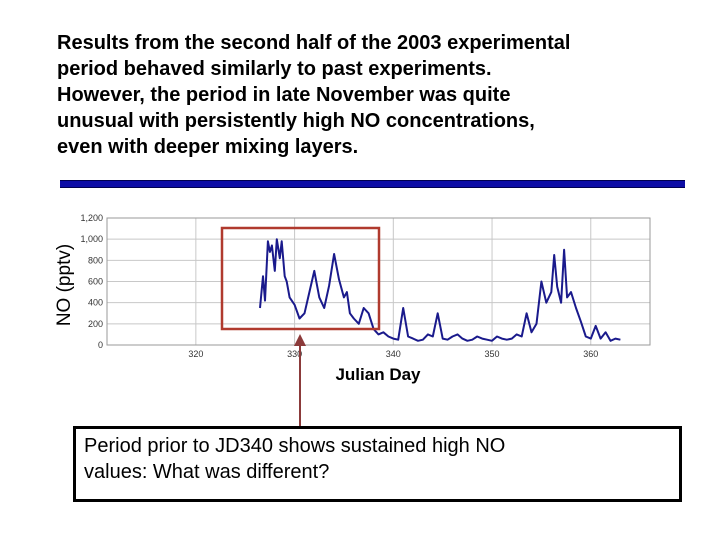 The width and height of the screenshot is (720, 540). I want to click on callout-arrow-head, so click(300, 340).